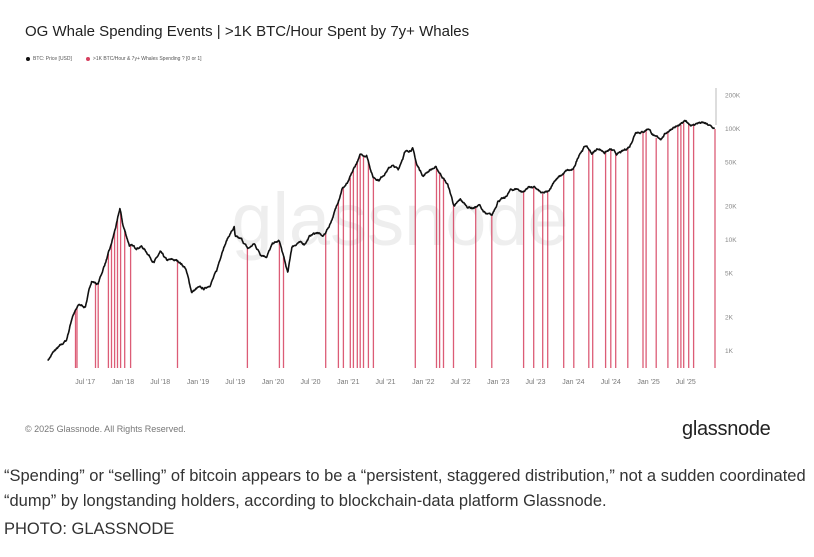 The height and width of the screenshot is (557, 814). Describe the element at coordinates (123, 382) in the screenshot. I see `x-tick-label: Jan '18` at that location.